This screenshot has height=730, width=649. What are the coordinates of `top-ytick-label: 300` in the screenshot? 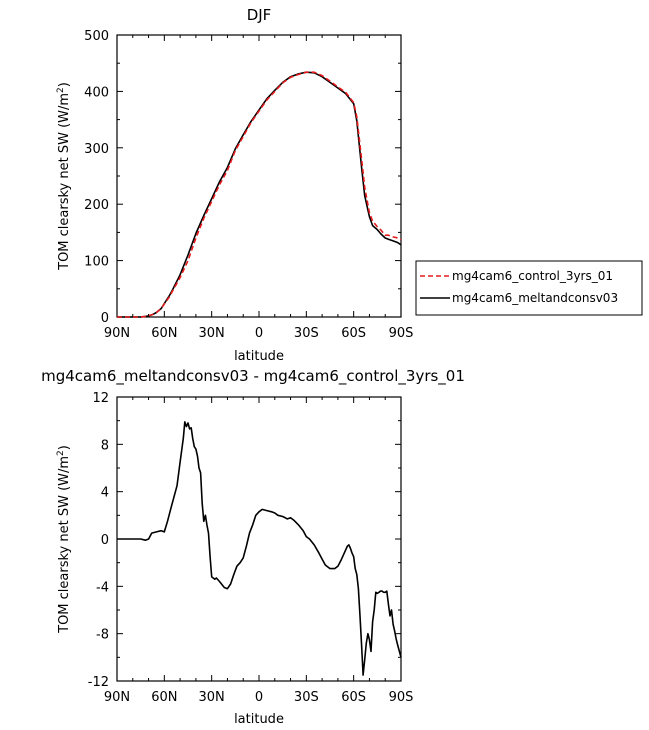 It's located at (96, 149).